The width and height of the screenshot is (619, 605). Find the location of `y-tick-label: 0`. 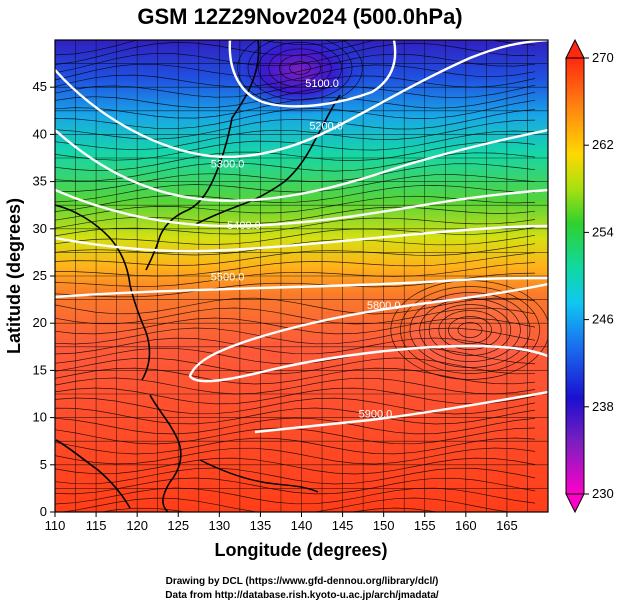

y-tick-label: 0 is located at coordinates (43, 511).